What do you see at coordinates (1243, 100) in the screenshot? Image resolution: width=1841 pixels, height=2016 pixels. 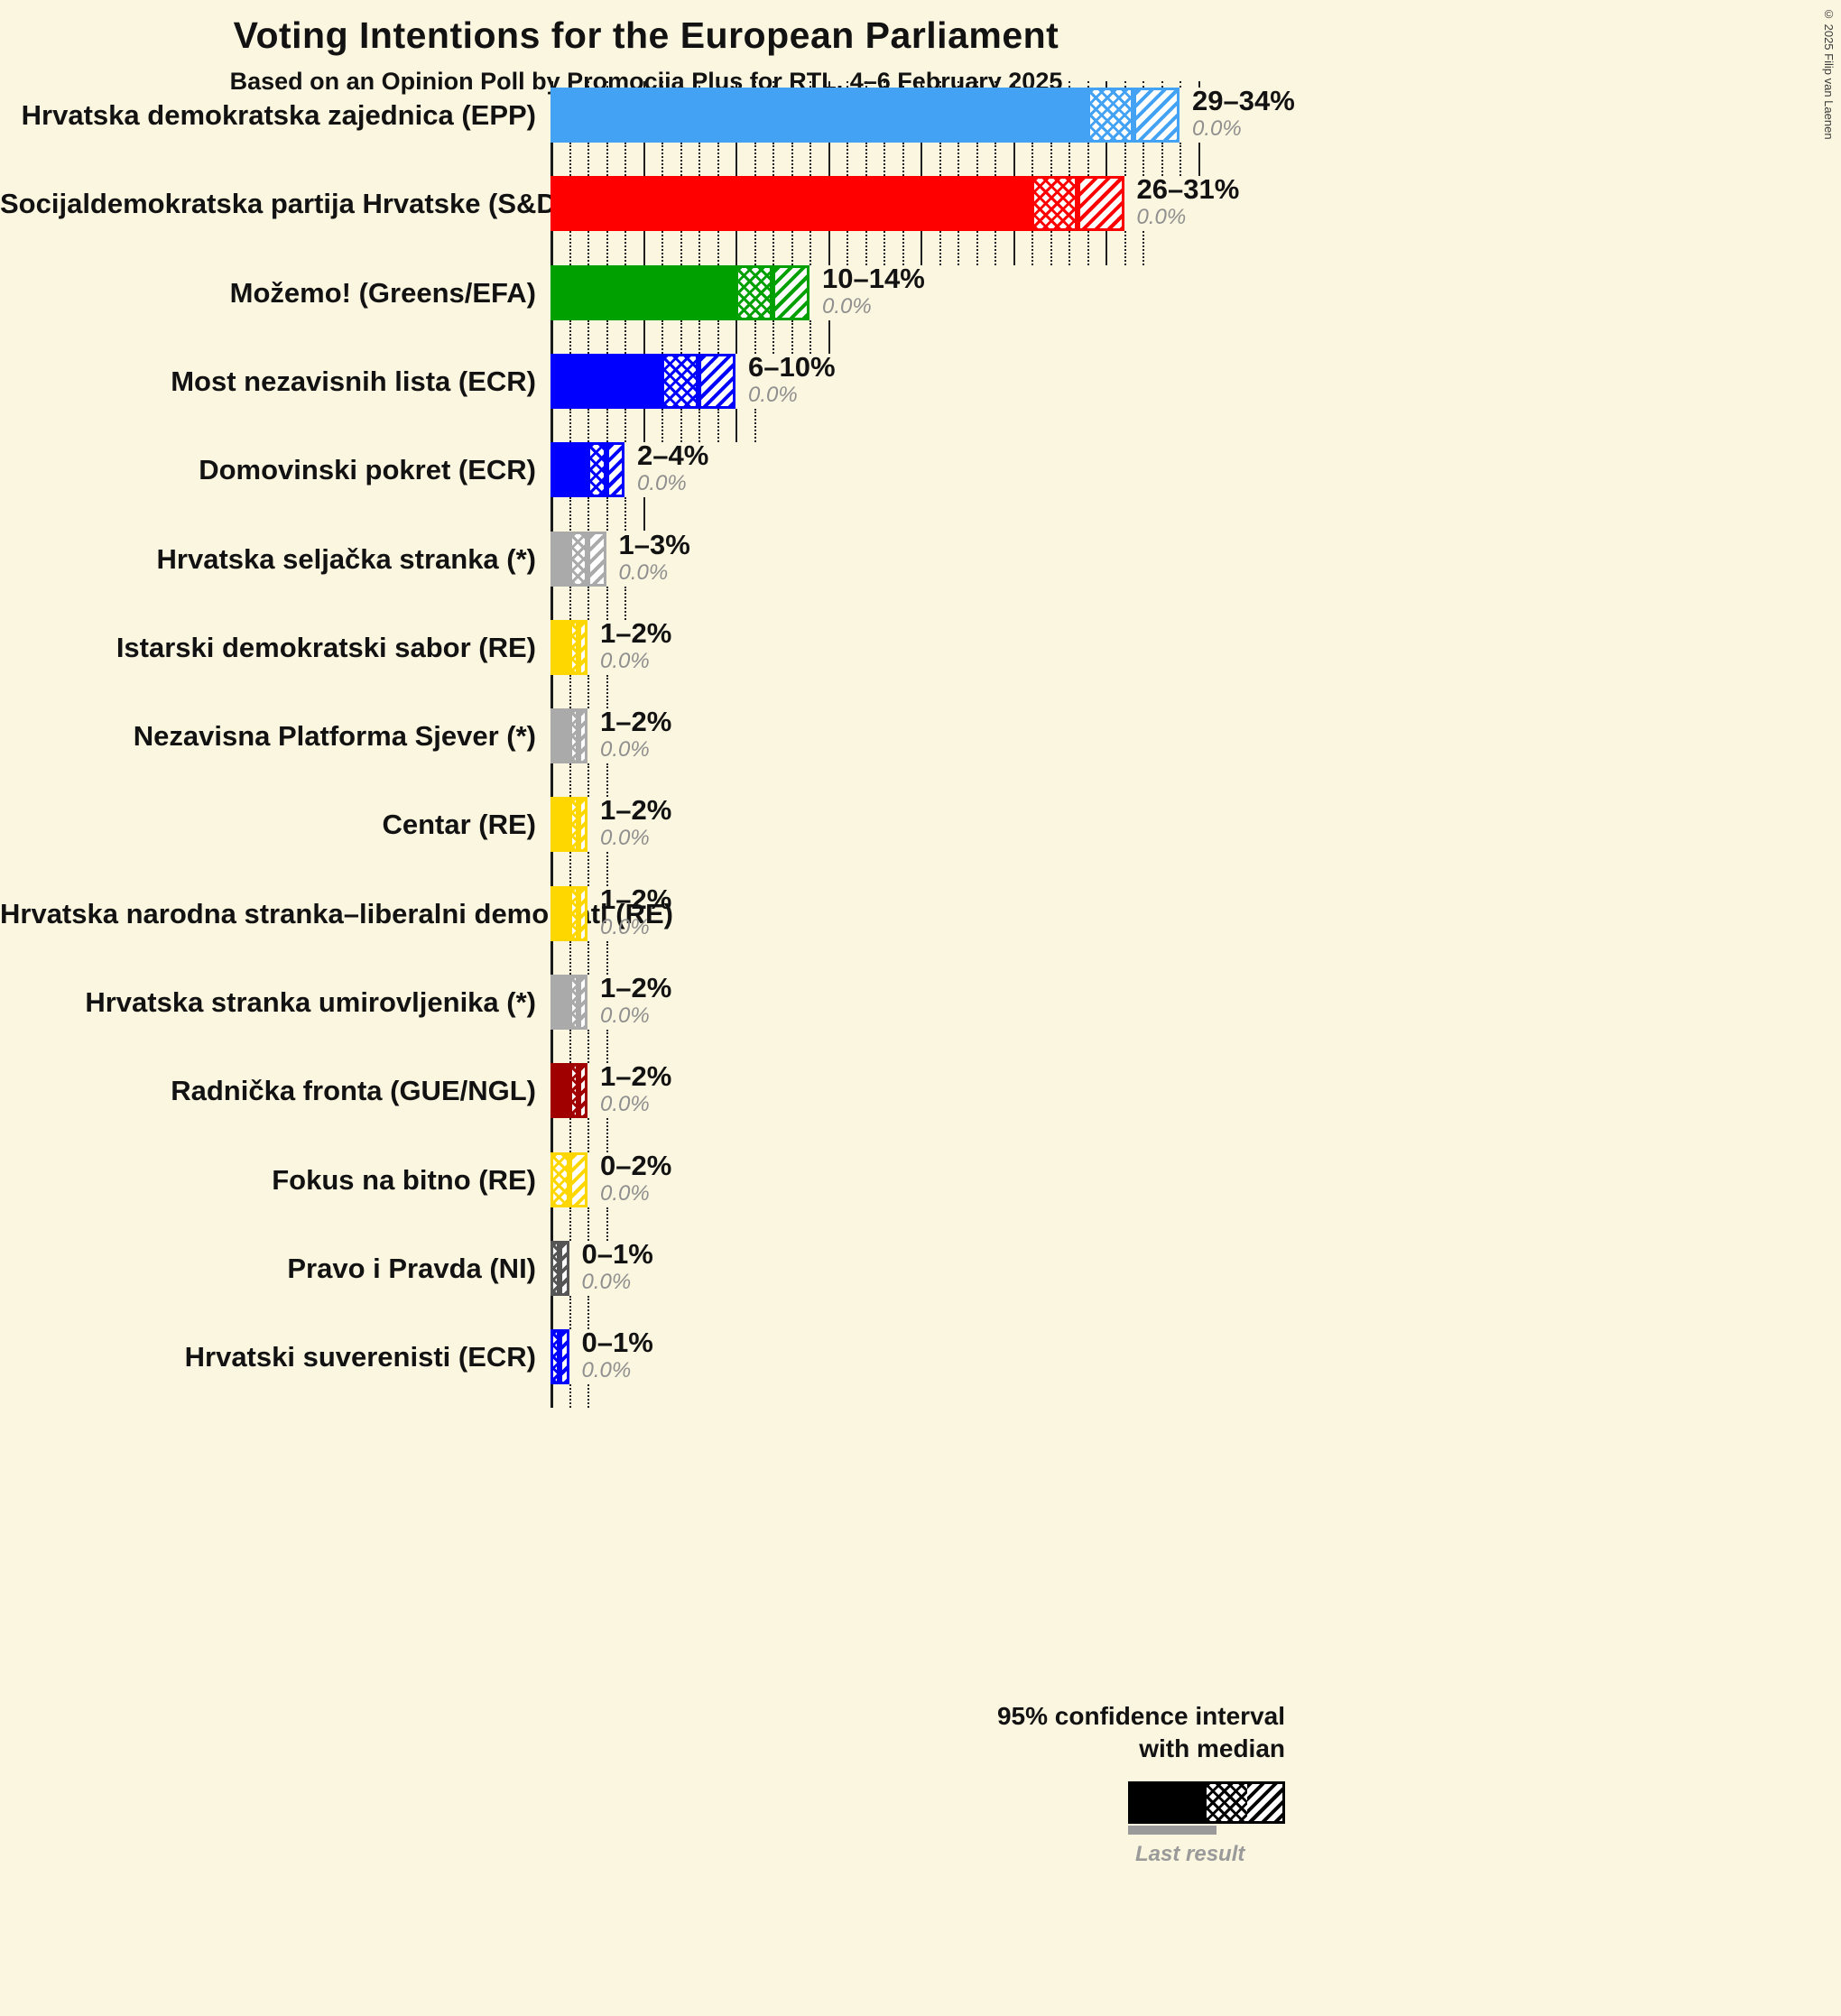 I see `range-label: 29–34%` at bounding box center [1243, 100].